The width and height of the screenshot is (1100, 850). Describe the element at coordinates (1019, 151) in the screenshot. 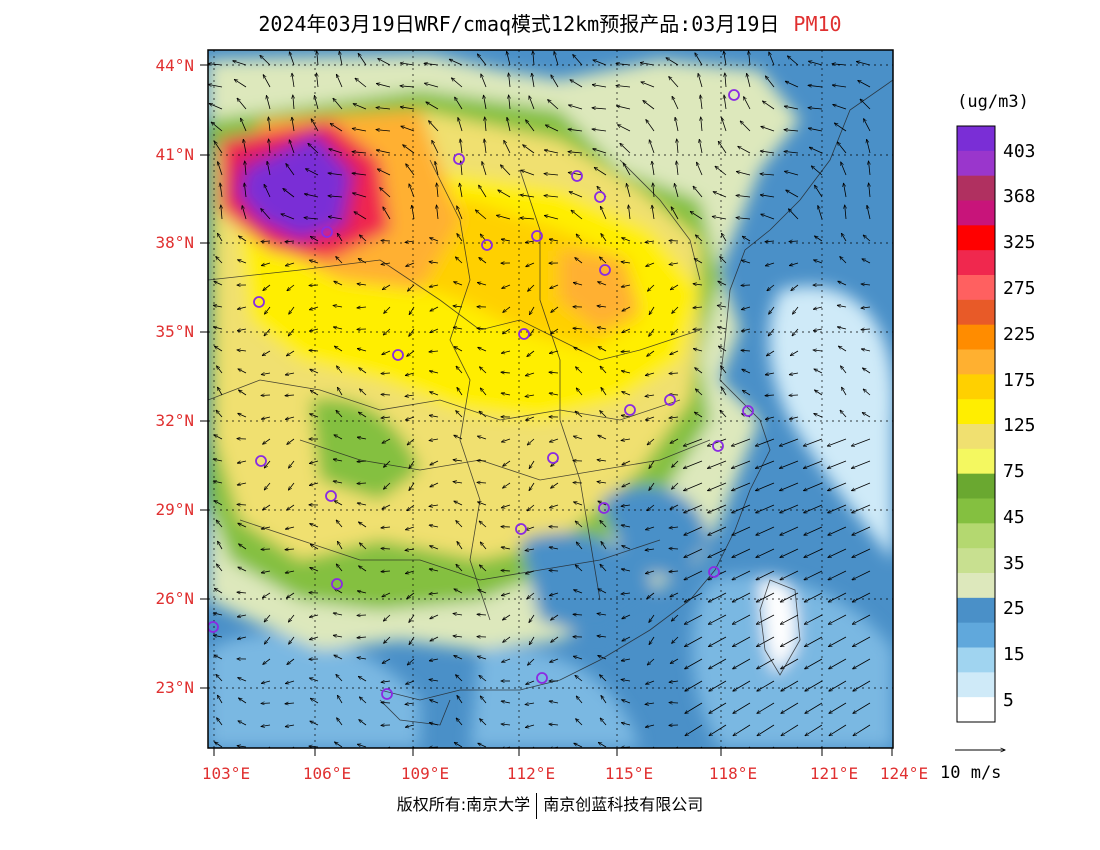

I see `legend-value: 403` at that location.